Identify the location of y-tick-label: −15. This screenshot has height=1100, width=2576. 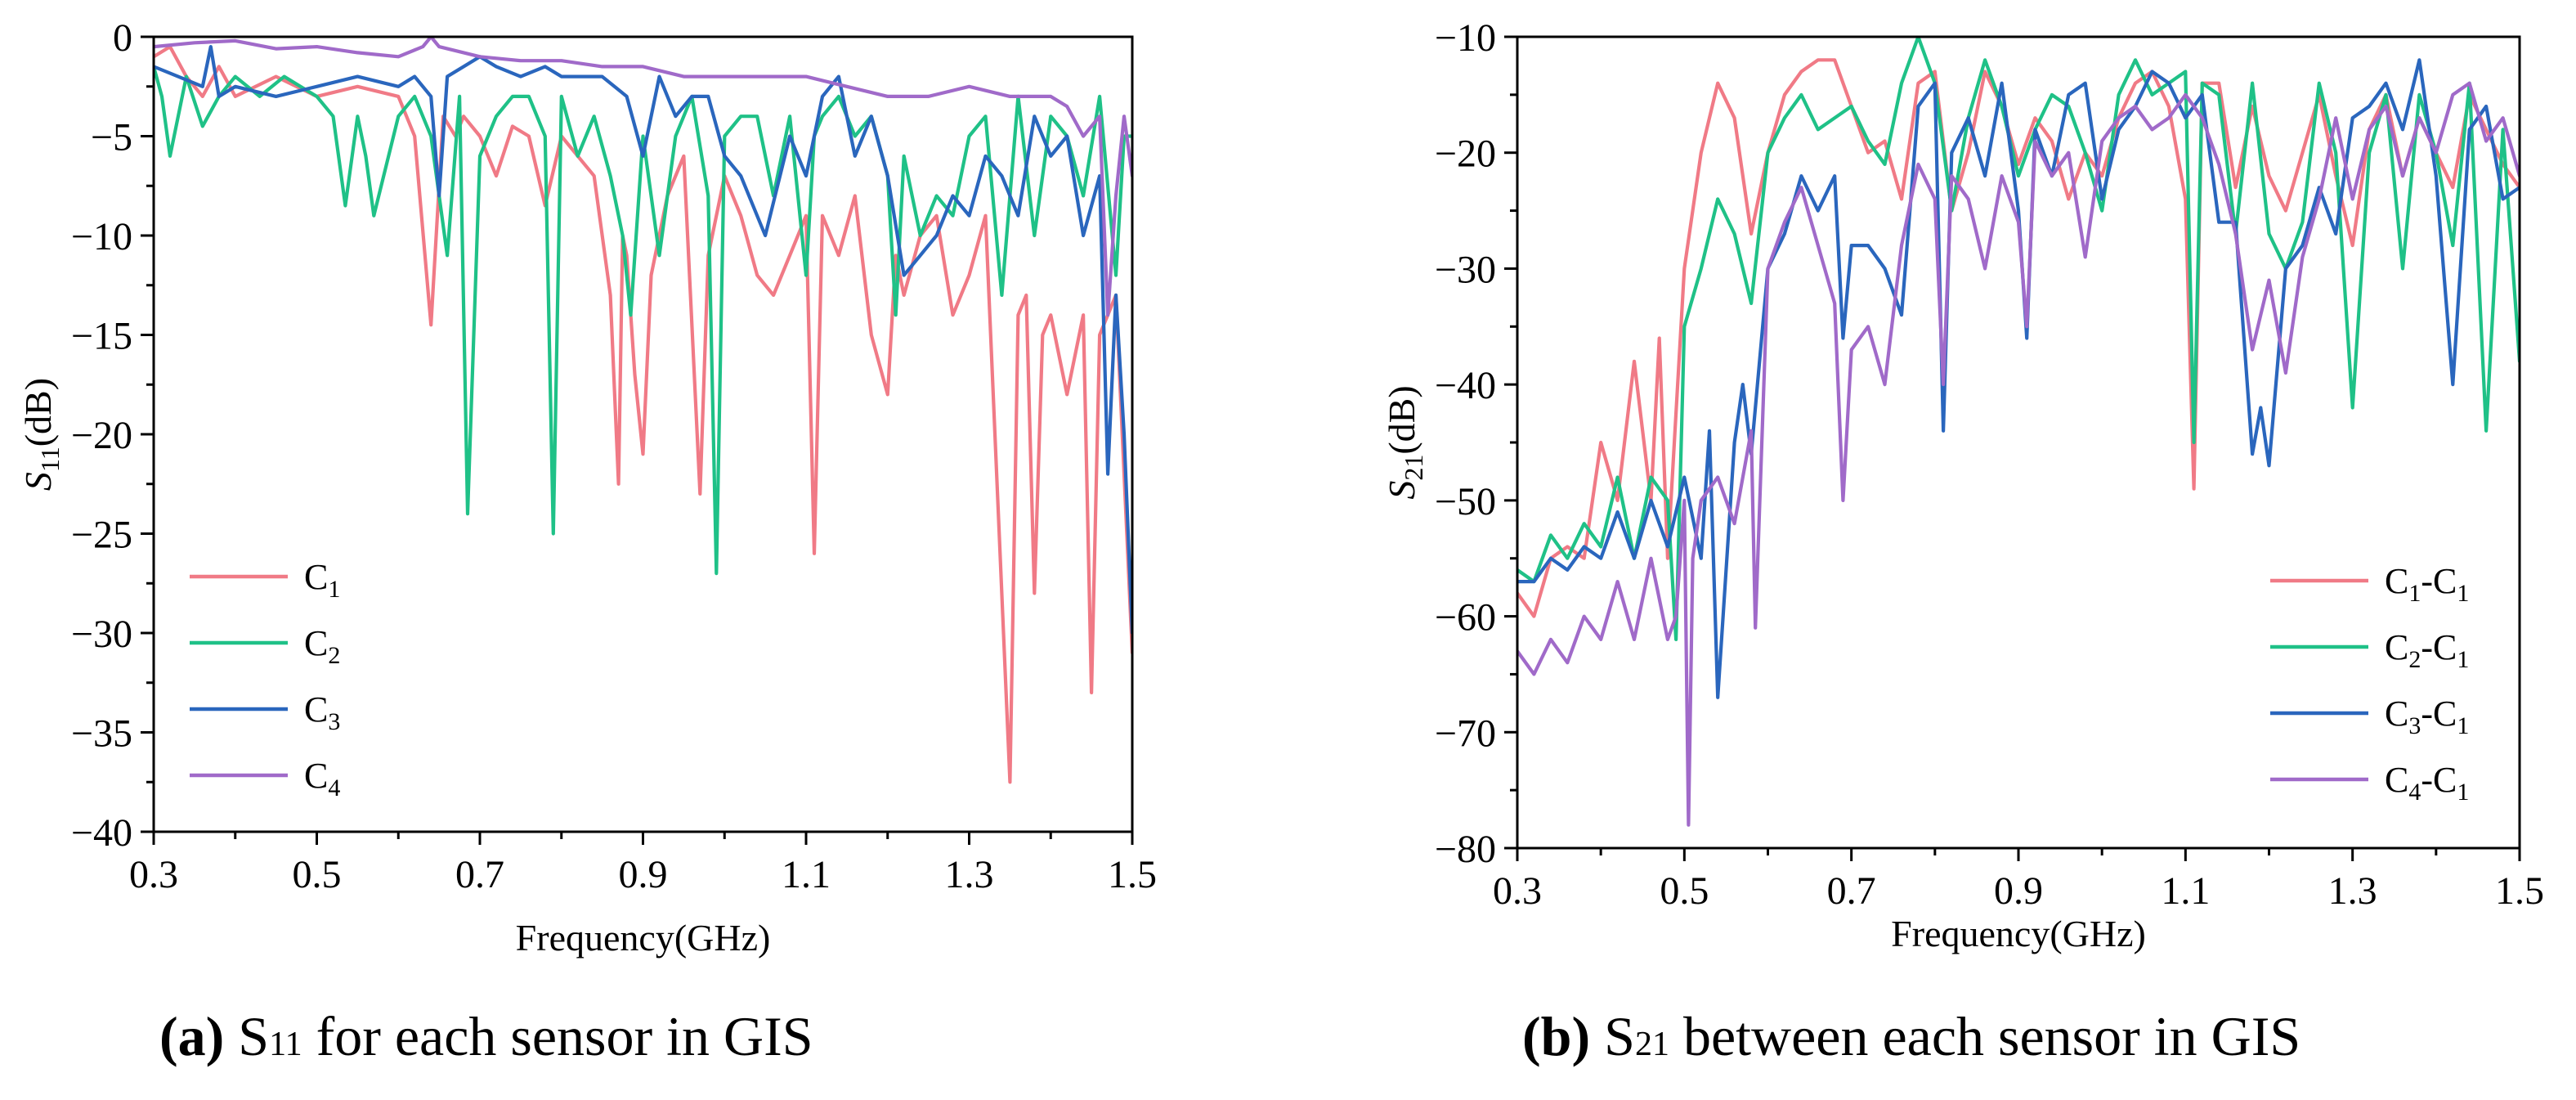
(102, 336).